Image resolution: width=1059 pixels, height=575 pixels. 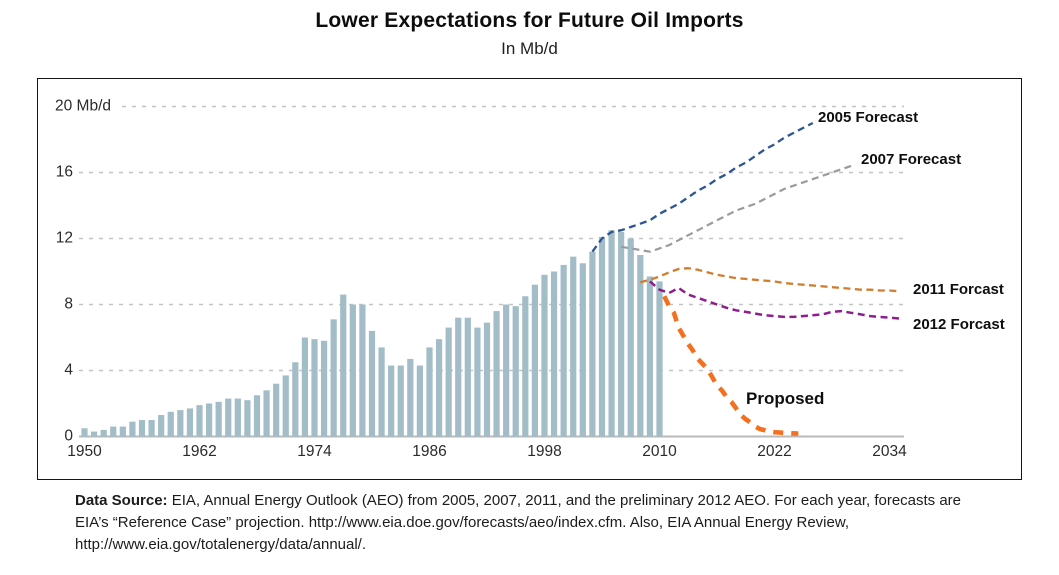 I want to click on import-bar-1971, so click(x=285, y=406).